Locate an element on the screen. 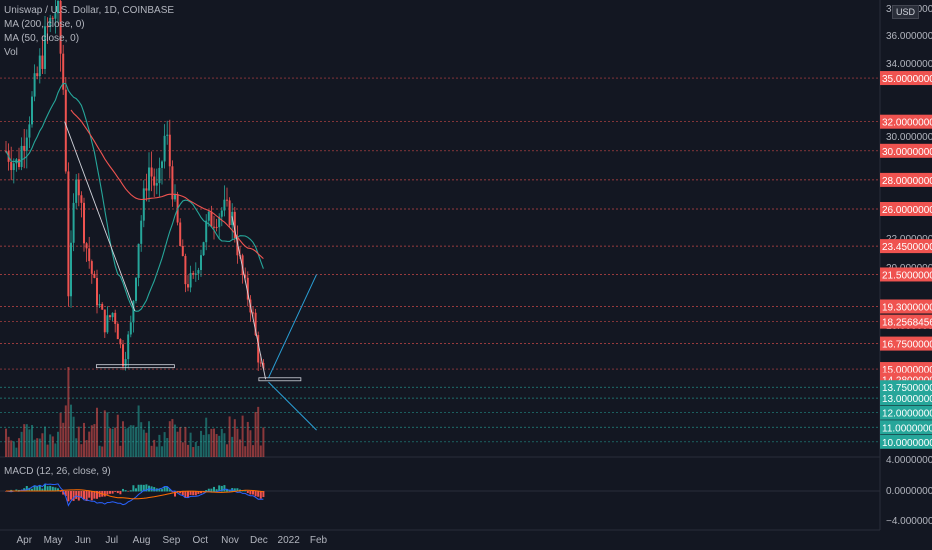 This screenshot has width=932, height=550. ma200-legend: MA (200, close, 0) is located at coordinates (44, 24).